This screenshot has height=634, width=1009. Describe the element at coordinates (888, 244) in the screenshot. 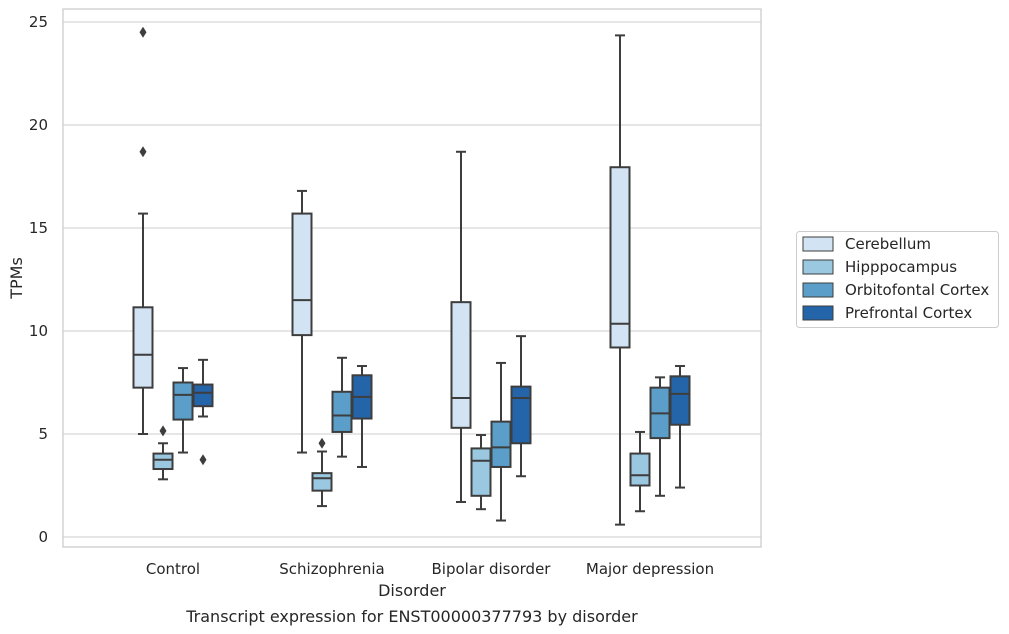

I see `legend-label: Cerebellum` at that location.